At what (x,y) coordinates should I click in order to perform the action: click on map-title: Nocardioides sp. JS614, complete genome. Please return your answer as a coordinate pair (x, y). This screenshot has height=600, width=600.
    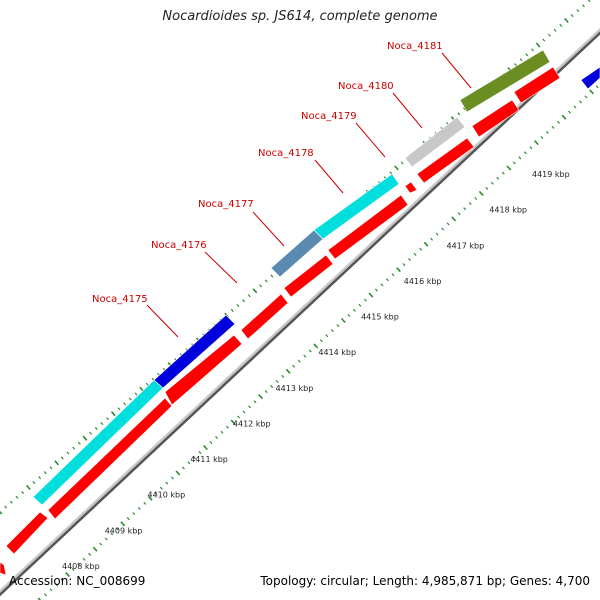
    Looking at the image, I should click on (300, 16).